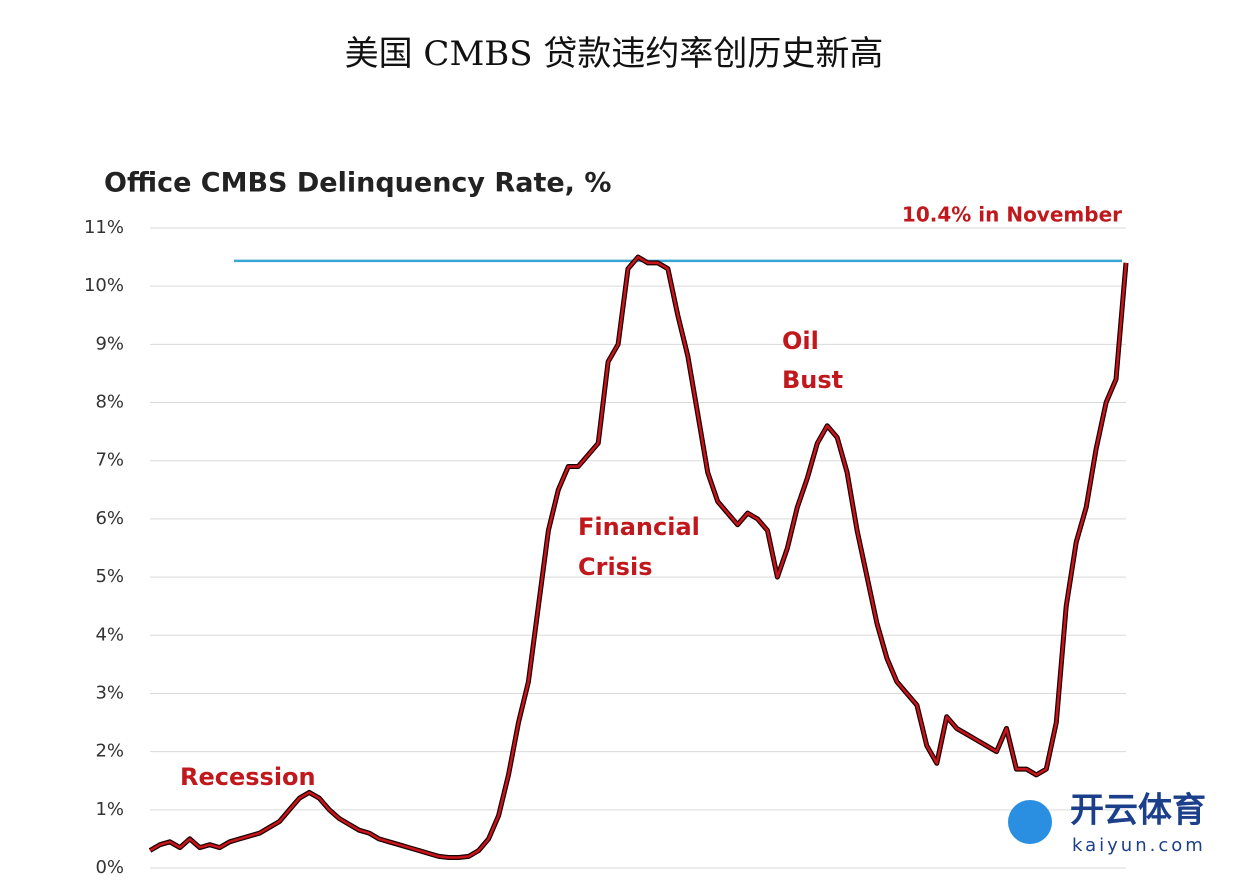 This screenshot has width=1242, height=882. I want to click on y-tick-label: 9%, so click(109, 343).